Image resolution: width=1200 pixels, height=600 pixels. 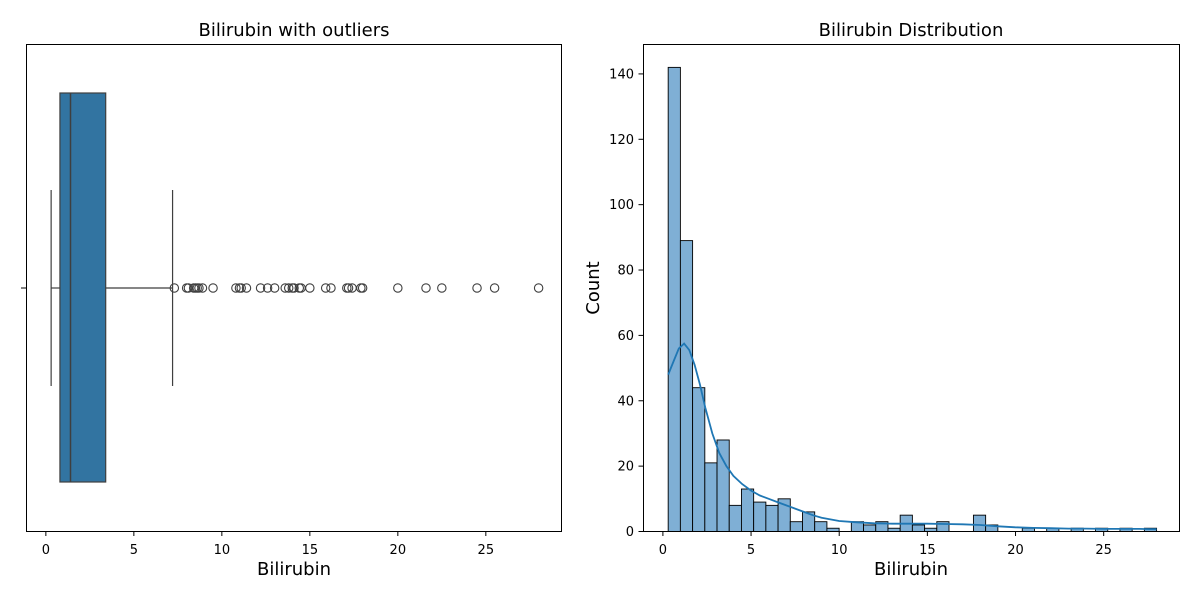 I want to click on histogram-kde, so click(x=912, y=436).